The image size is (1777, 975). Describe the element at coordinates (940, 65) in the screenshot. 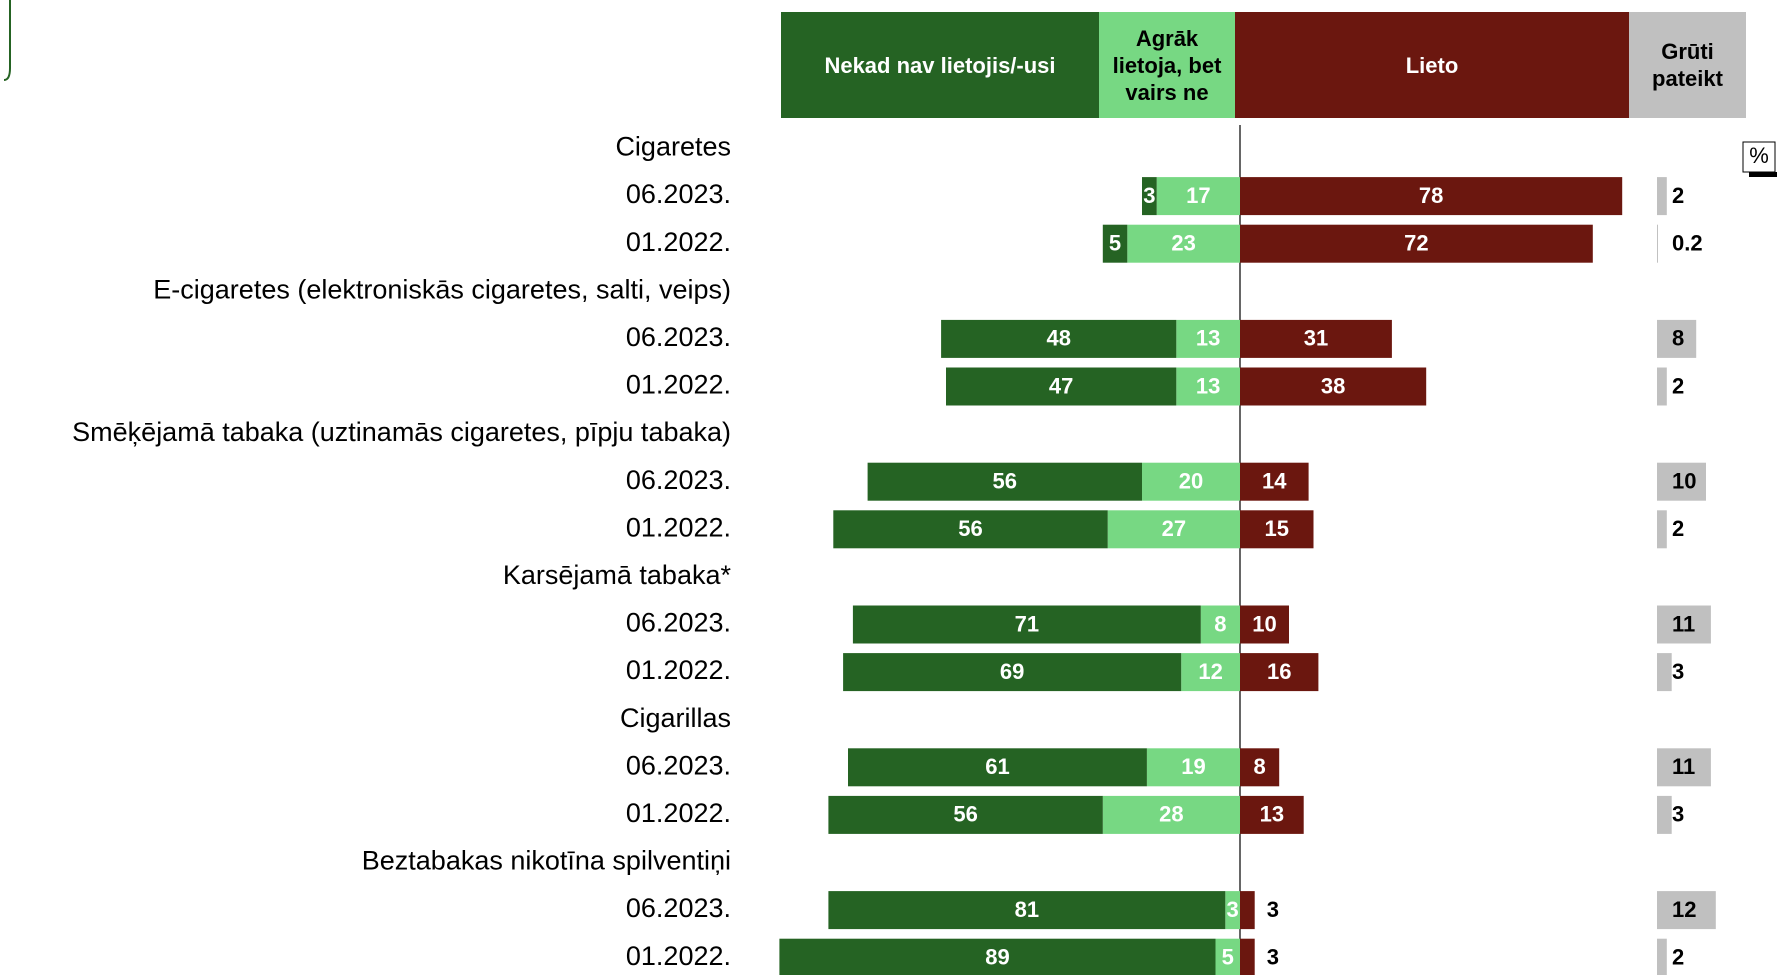

I see `legend-header: Nekad nav lietojis/-usi` at that location.